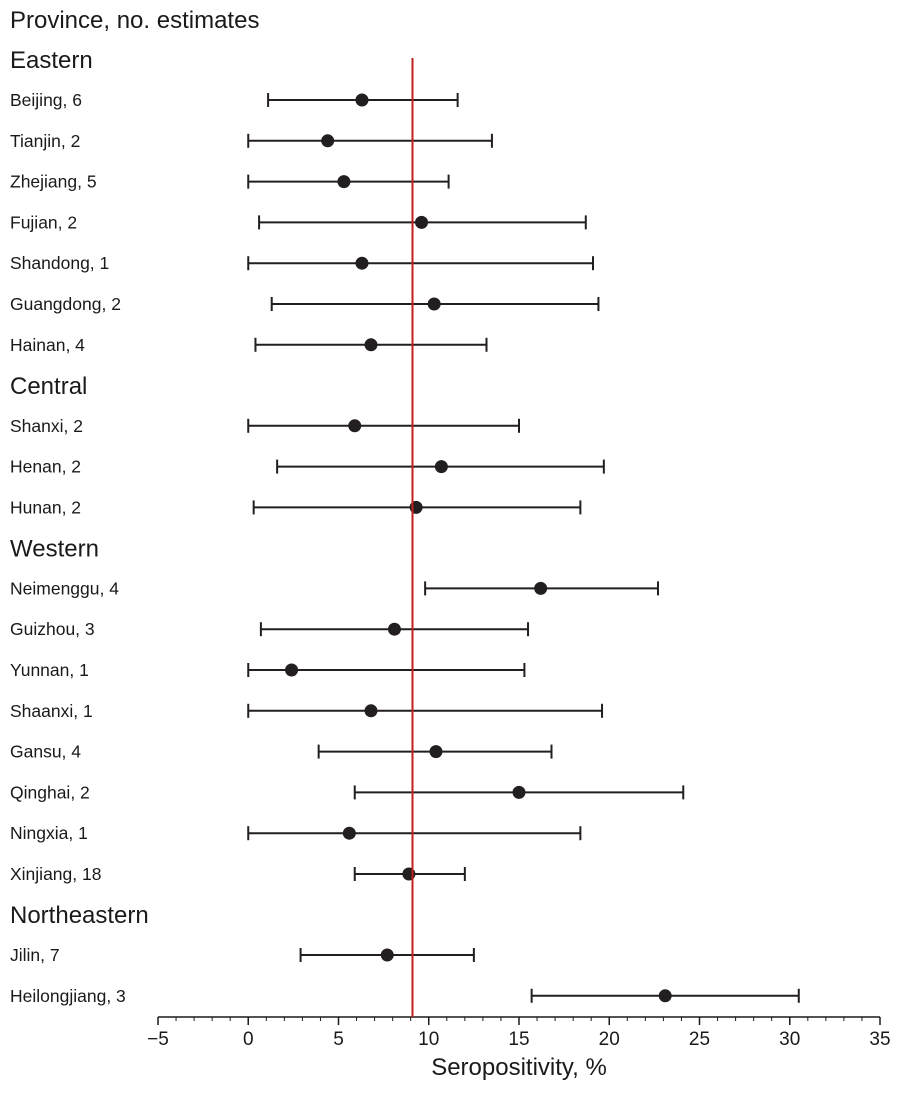  I want to click on row-label: Jilin, 7, so click(35, 955).